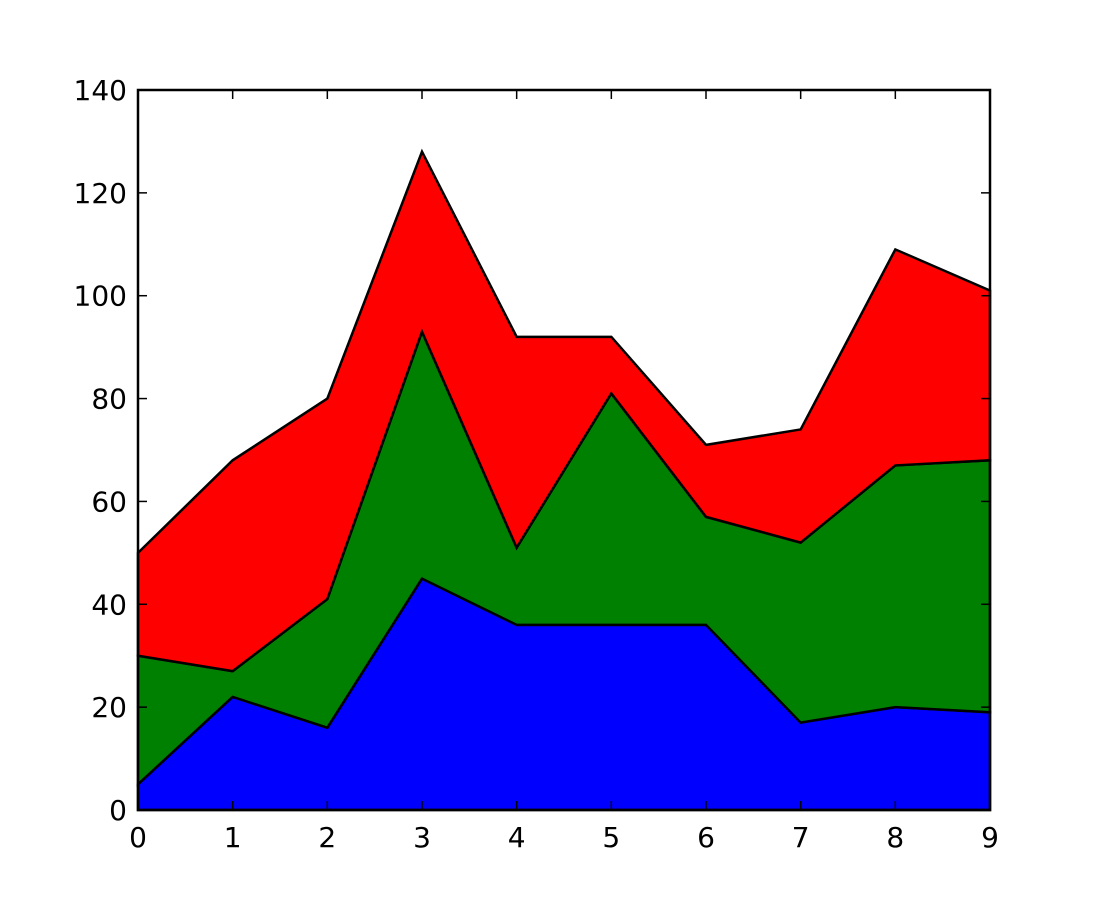 The height and width of the screenshot is (900, 1100). What do you see at coordinates (118, 810) in the screenshot?
I see `y-tick-label: 0` at bounding box center [118, 810].